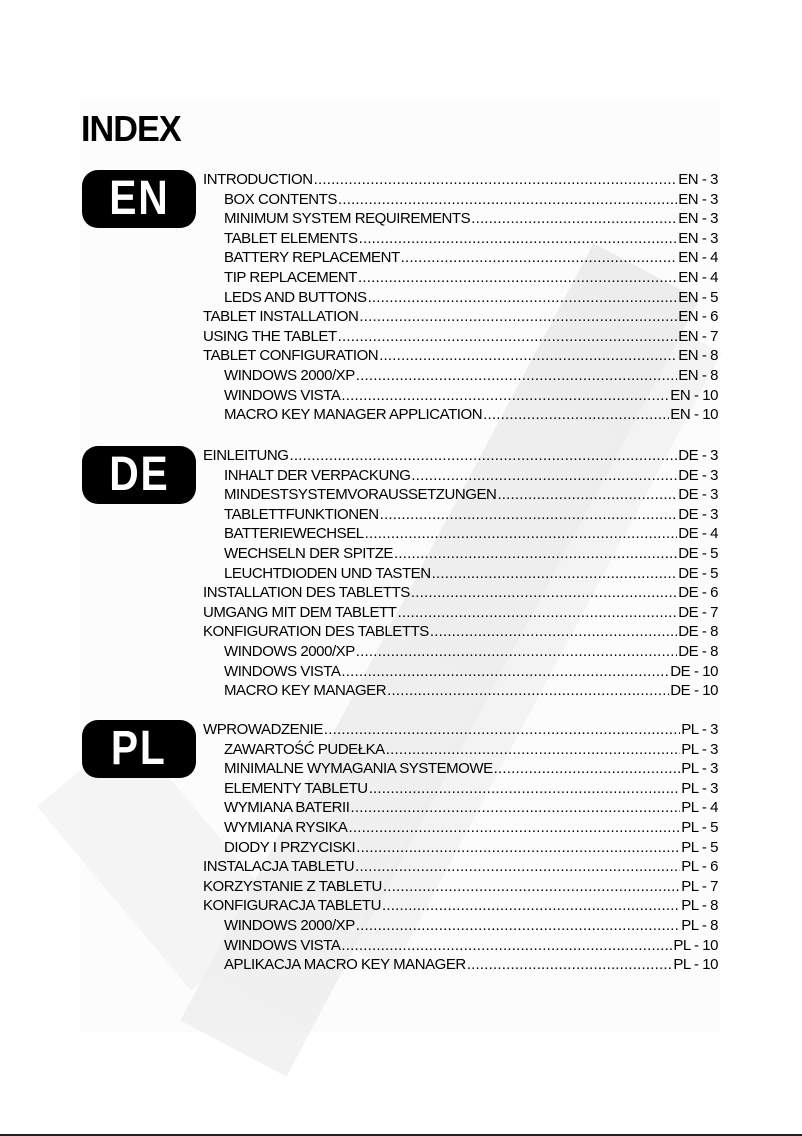  Describe the element at coordinates (698, 632) in the screenshot. I see `toc-entry-page: DE - 8` at that location.